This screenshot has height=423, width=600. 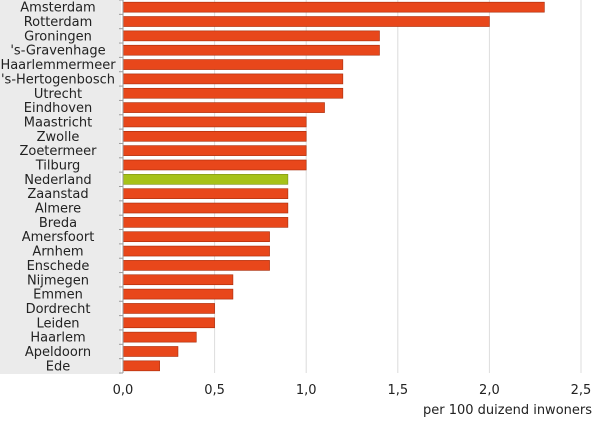 I want to click on category-label: 's-Gravenhage, so click(x=57, y=51).